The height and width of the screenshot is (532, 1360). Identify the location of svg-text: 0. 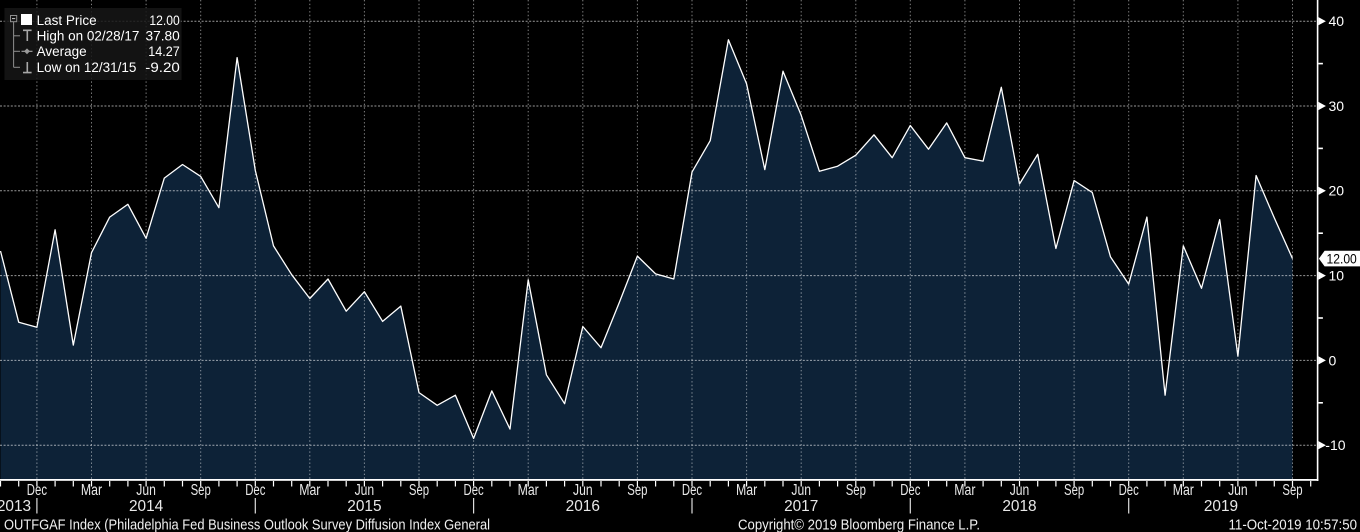
(1333, 360).